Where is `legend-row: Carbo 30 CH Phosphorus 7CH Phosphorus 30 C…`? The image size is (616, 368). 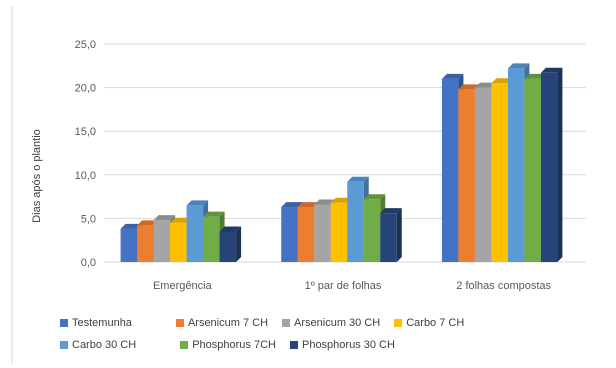 legend-row: Carbo 30 CH Phosphorus 7CH Phosphorus 30 C… is located at coordinates (330, 345).